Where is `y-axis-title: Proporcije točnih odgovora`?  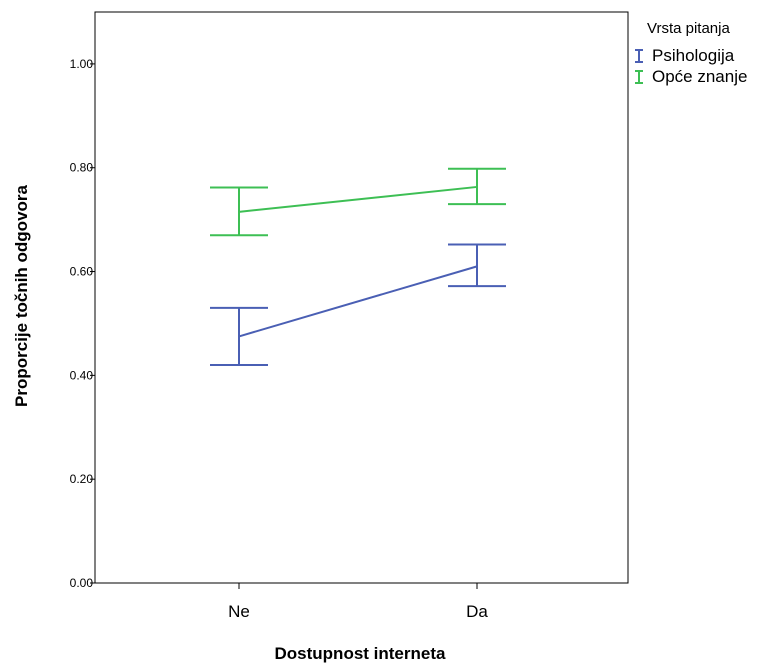
y-axis-title: Proporcije točnih odgovora is located at coordinates (21, 295).